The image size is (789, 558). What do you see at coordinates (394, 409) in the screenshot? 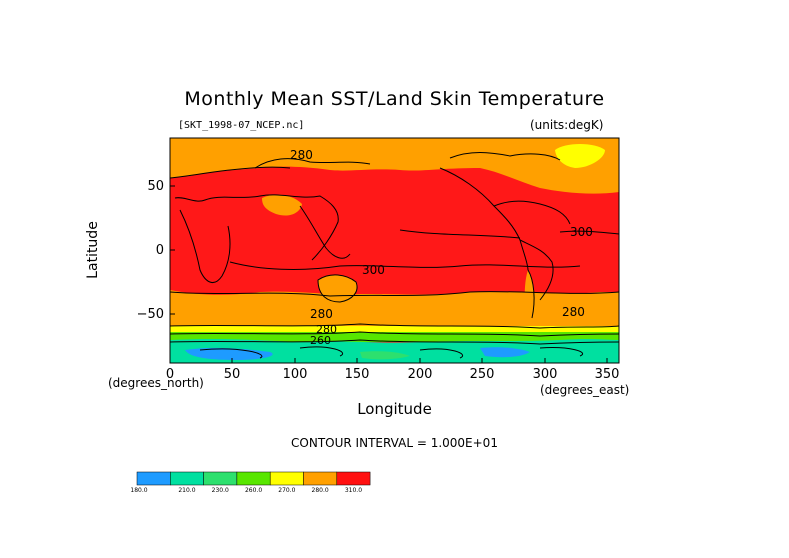
I see `x-axis-label: Longitude` at bounding box center [394, 409].